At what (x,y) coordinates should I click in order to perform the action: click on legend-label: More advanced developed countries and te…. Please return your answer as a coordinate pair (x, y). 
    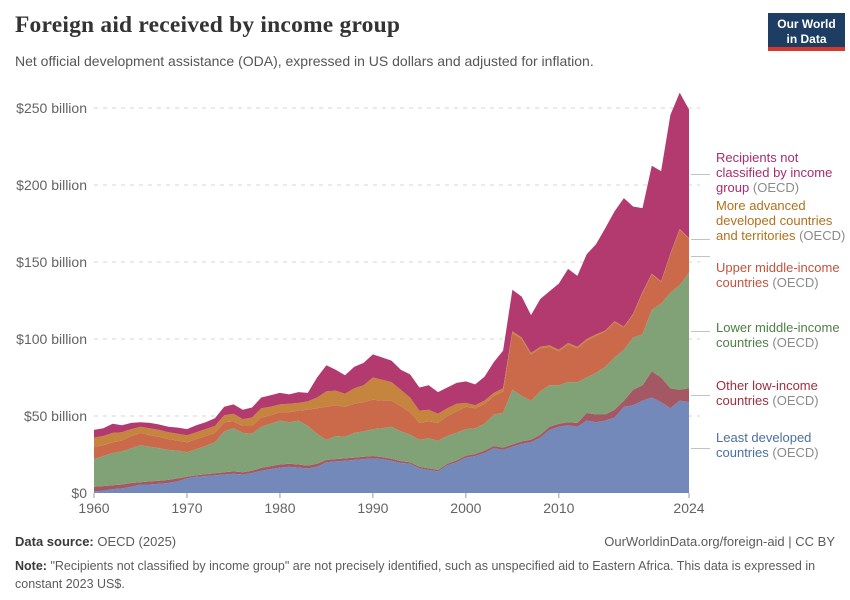
    Looking at the image, I should click on (774, 221).